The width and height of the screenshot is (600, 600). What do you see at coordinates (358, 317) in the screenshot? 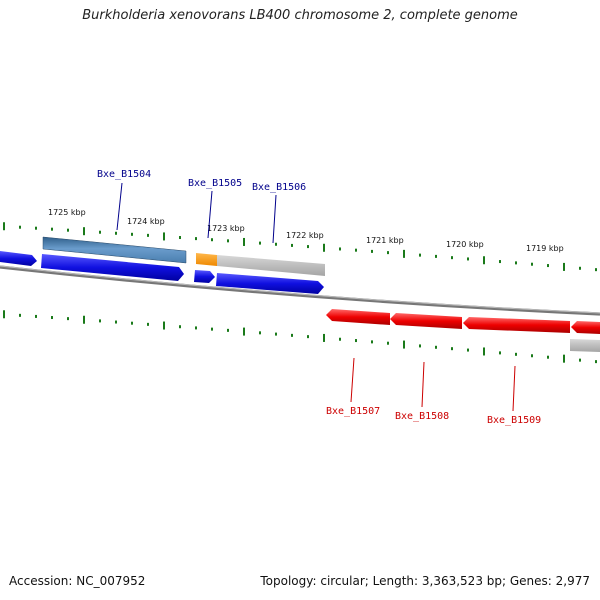
I see `gene-arrow-bxe-b1507` at bounding box center [358, 317].